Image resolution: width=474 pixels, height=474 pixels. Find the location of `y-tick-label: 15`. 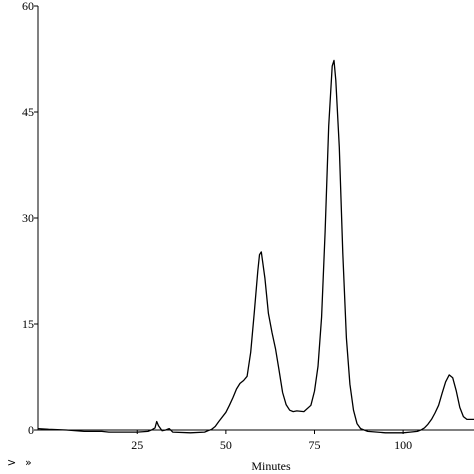

y-tick-label: 15 is located at coordinates (28, 324).